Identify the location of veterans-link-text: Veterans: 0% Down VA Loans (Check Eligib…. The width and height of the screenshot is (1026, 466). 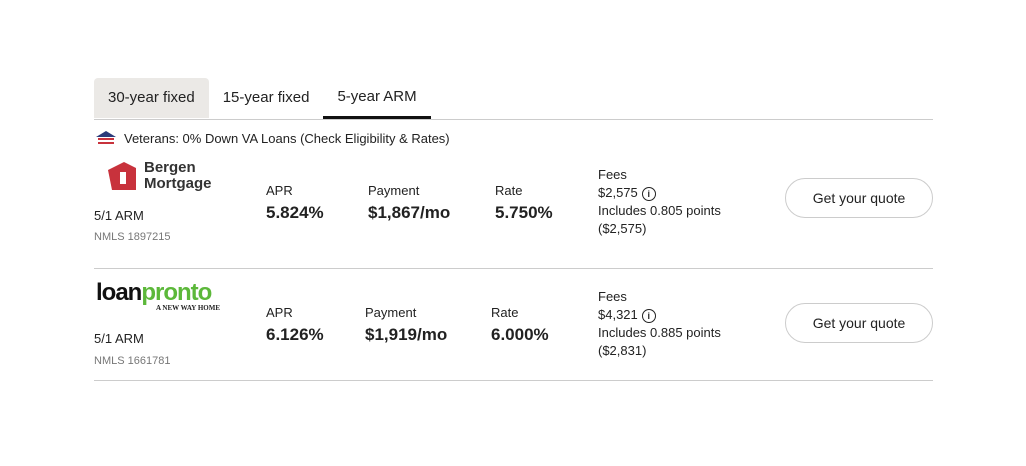
(287, 138).